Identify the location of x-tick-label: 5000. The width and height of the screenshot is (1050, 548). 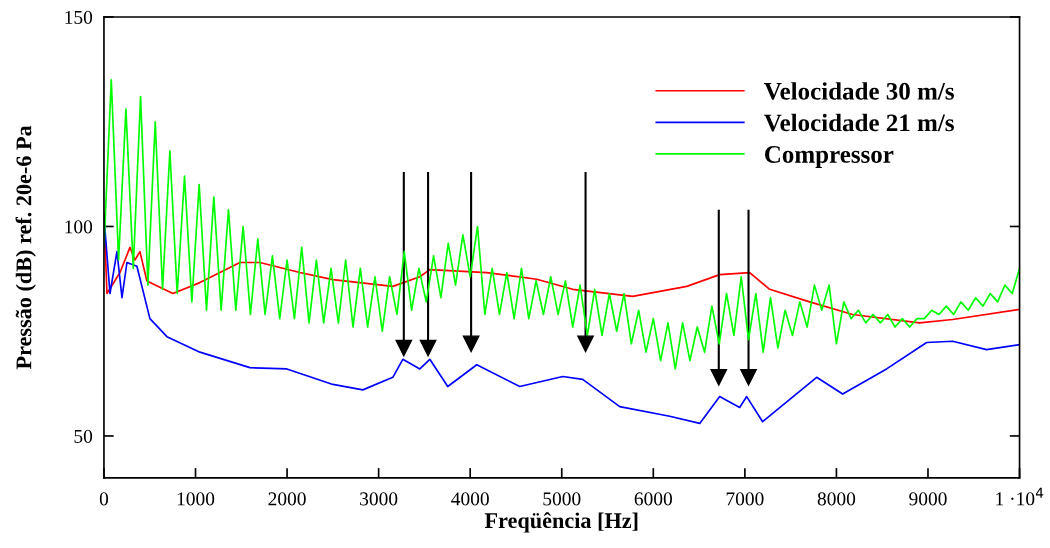
(562, 499).